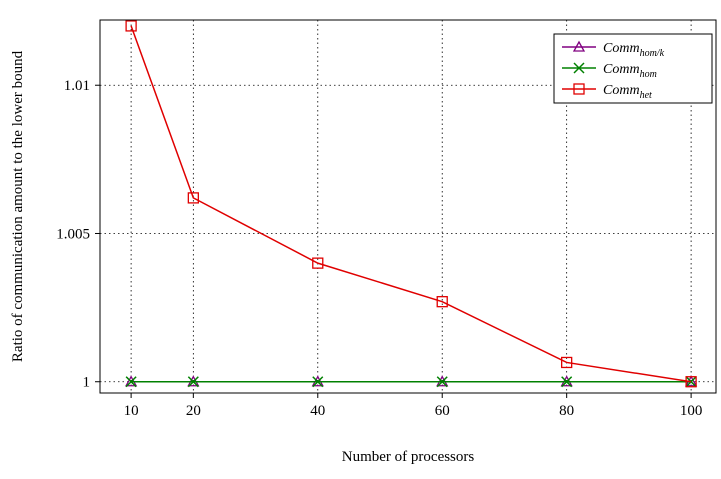 This screenshot has width=721, height=479. Describe the element at coordinates (87, 383) in the screenshot. I see `y-tick-label: 1` at that location.